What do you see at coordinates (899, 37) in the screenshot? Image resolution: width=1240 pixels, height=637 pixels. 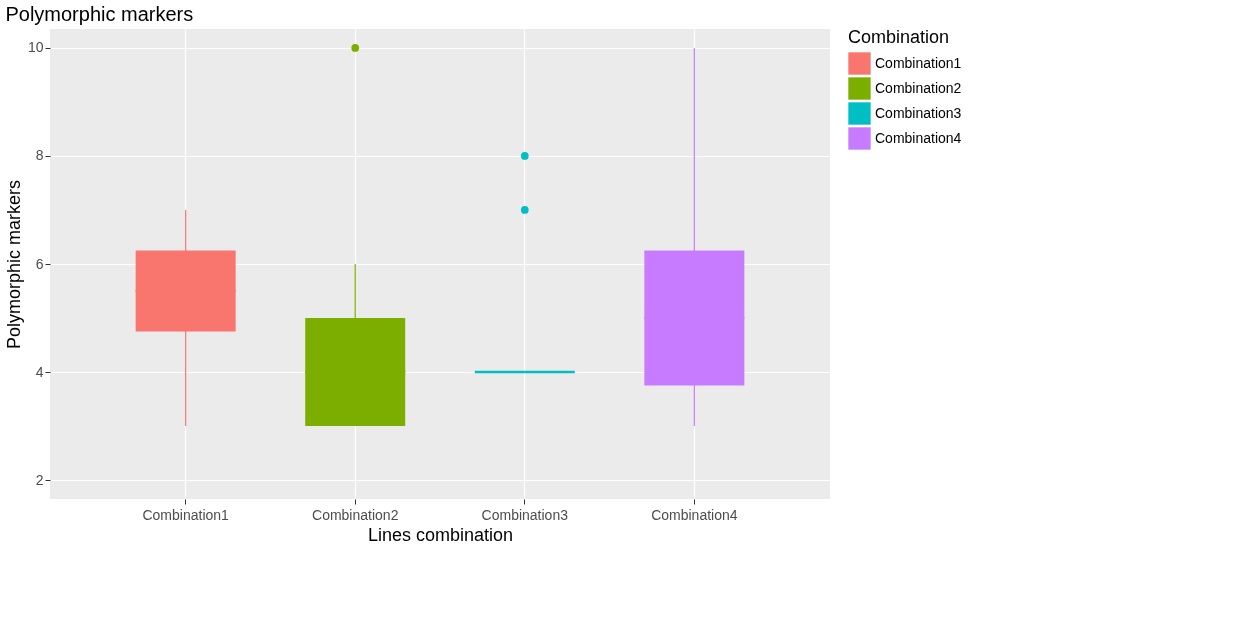 I see `legend-title: Combination` at bounding box center [899, 37].